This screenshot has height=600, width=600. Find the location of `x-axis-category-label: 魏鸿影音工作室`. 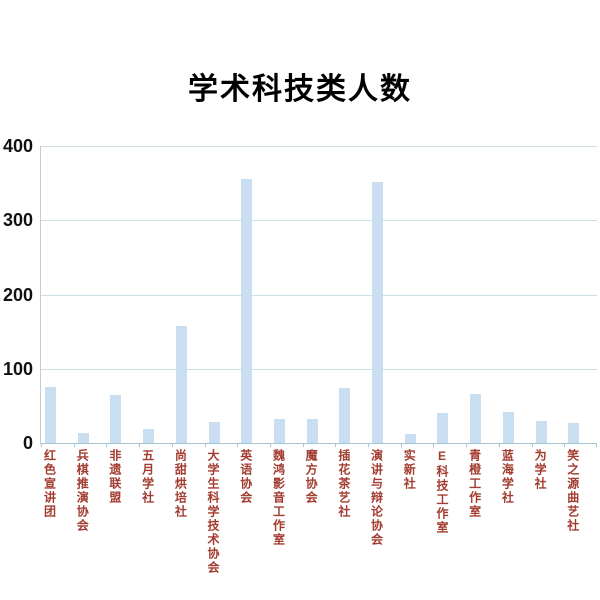

x-axis-category-label: 魏鸿影音工作室 is located at coordinates (278, 498).